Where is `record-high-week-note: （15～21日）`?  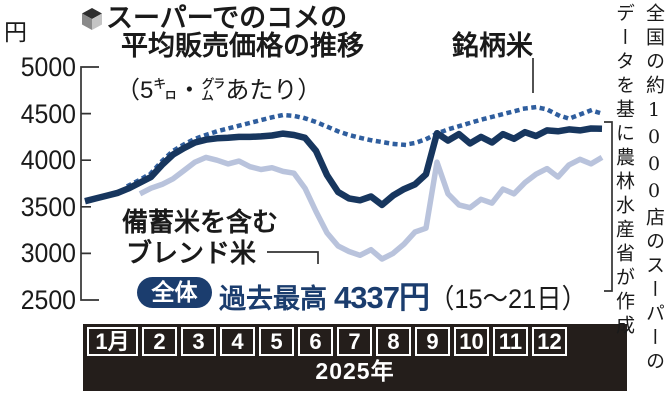
record-high-week-note: （15～21日） is located at coordinates (507, 299).